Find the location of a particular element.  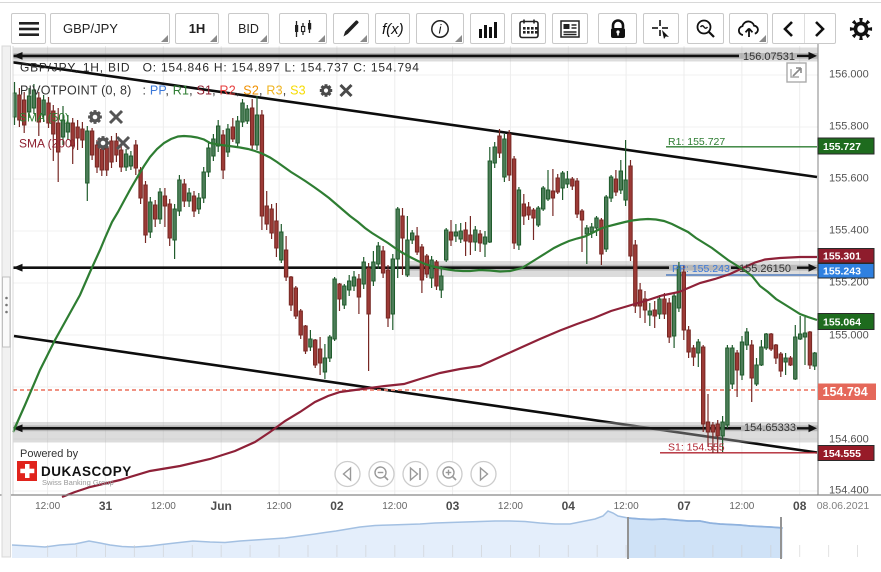

svg-text: R1: 155.727 is located at coordinates (696, 142).